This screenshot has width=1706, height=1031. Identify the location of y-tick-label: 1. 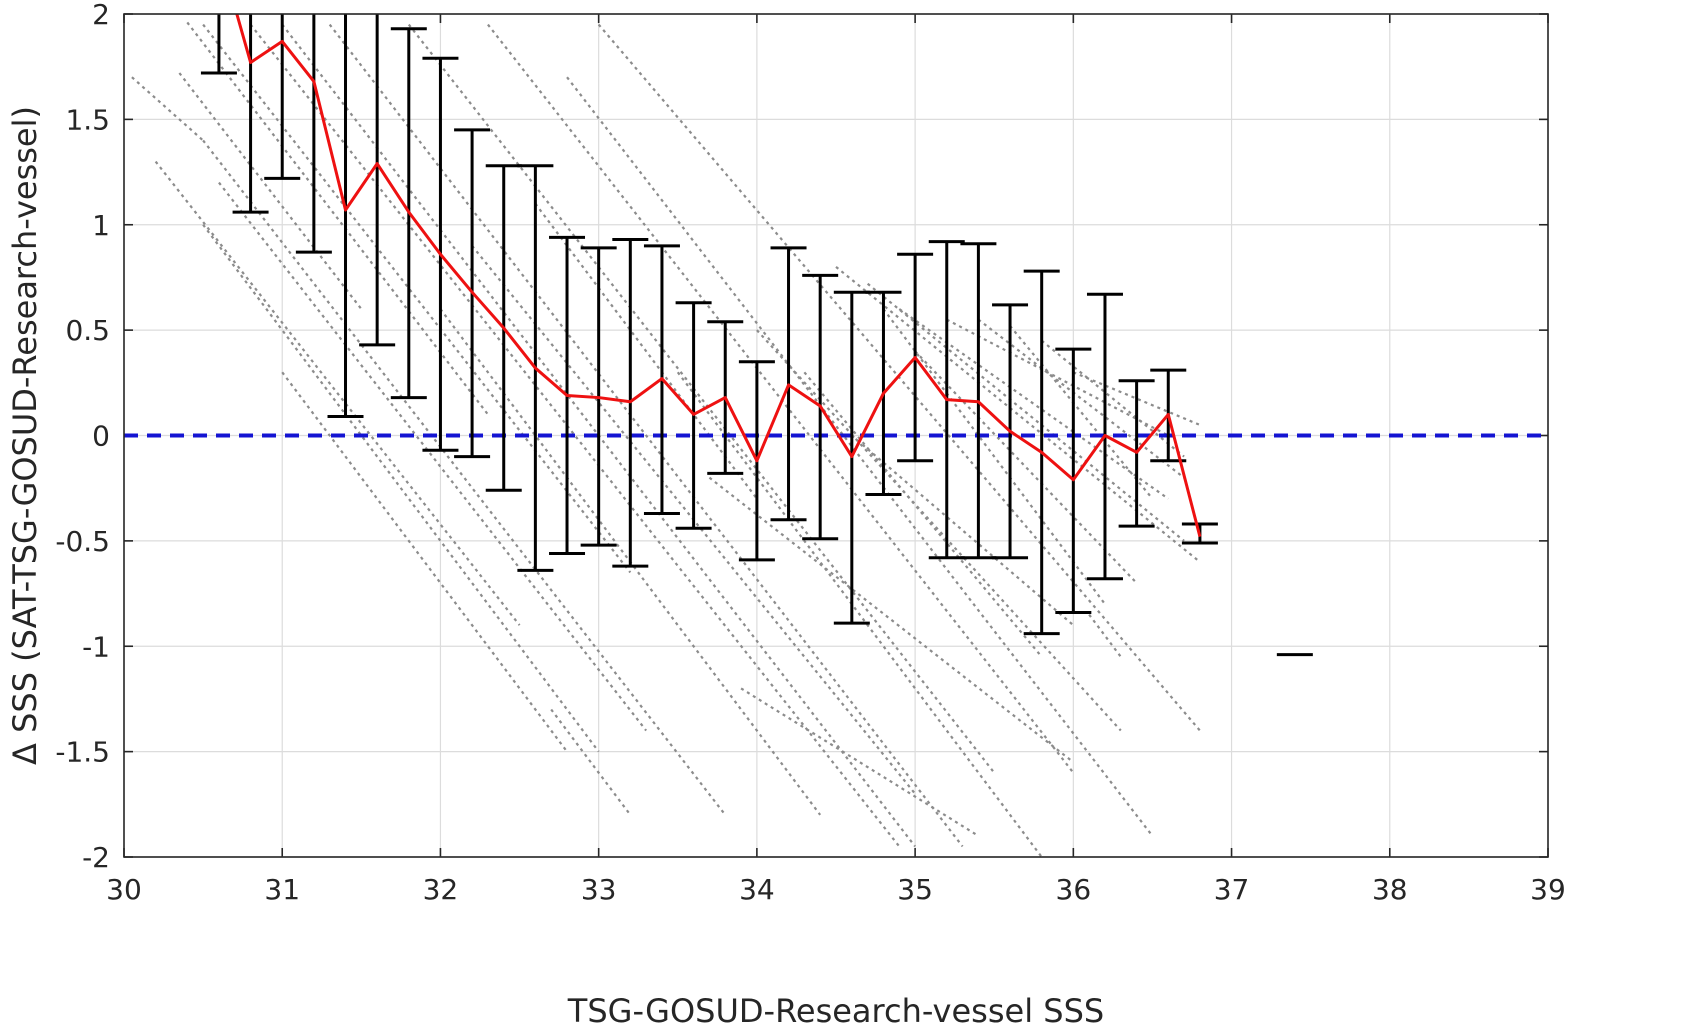
(101, 225).